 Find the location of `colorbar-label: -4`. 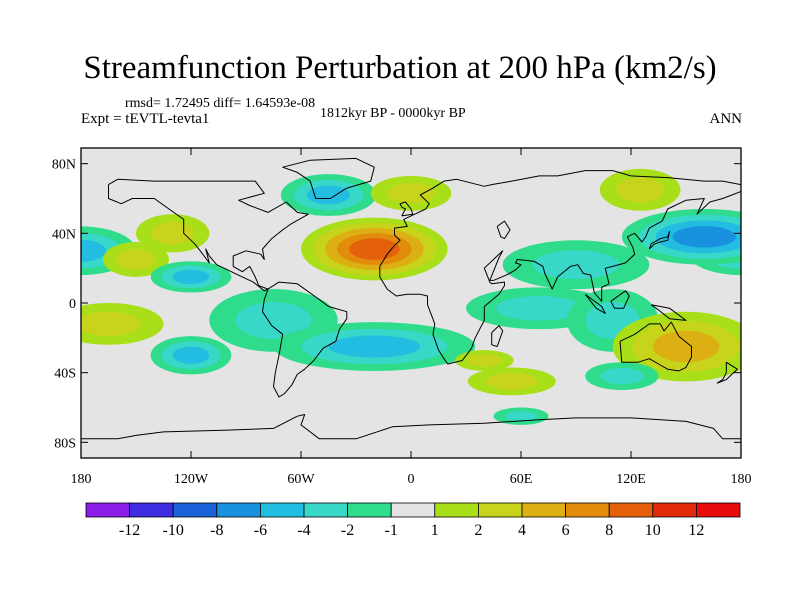

colorbar-label: -4 is located at coordinates (303, 530).